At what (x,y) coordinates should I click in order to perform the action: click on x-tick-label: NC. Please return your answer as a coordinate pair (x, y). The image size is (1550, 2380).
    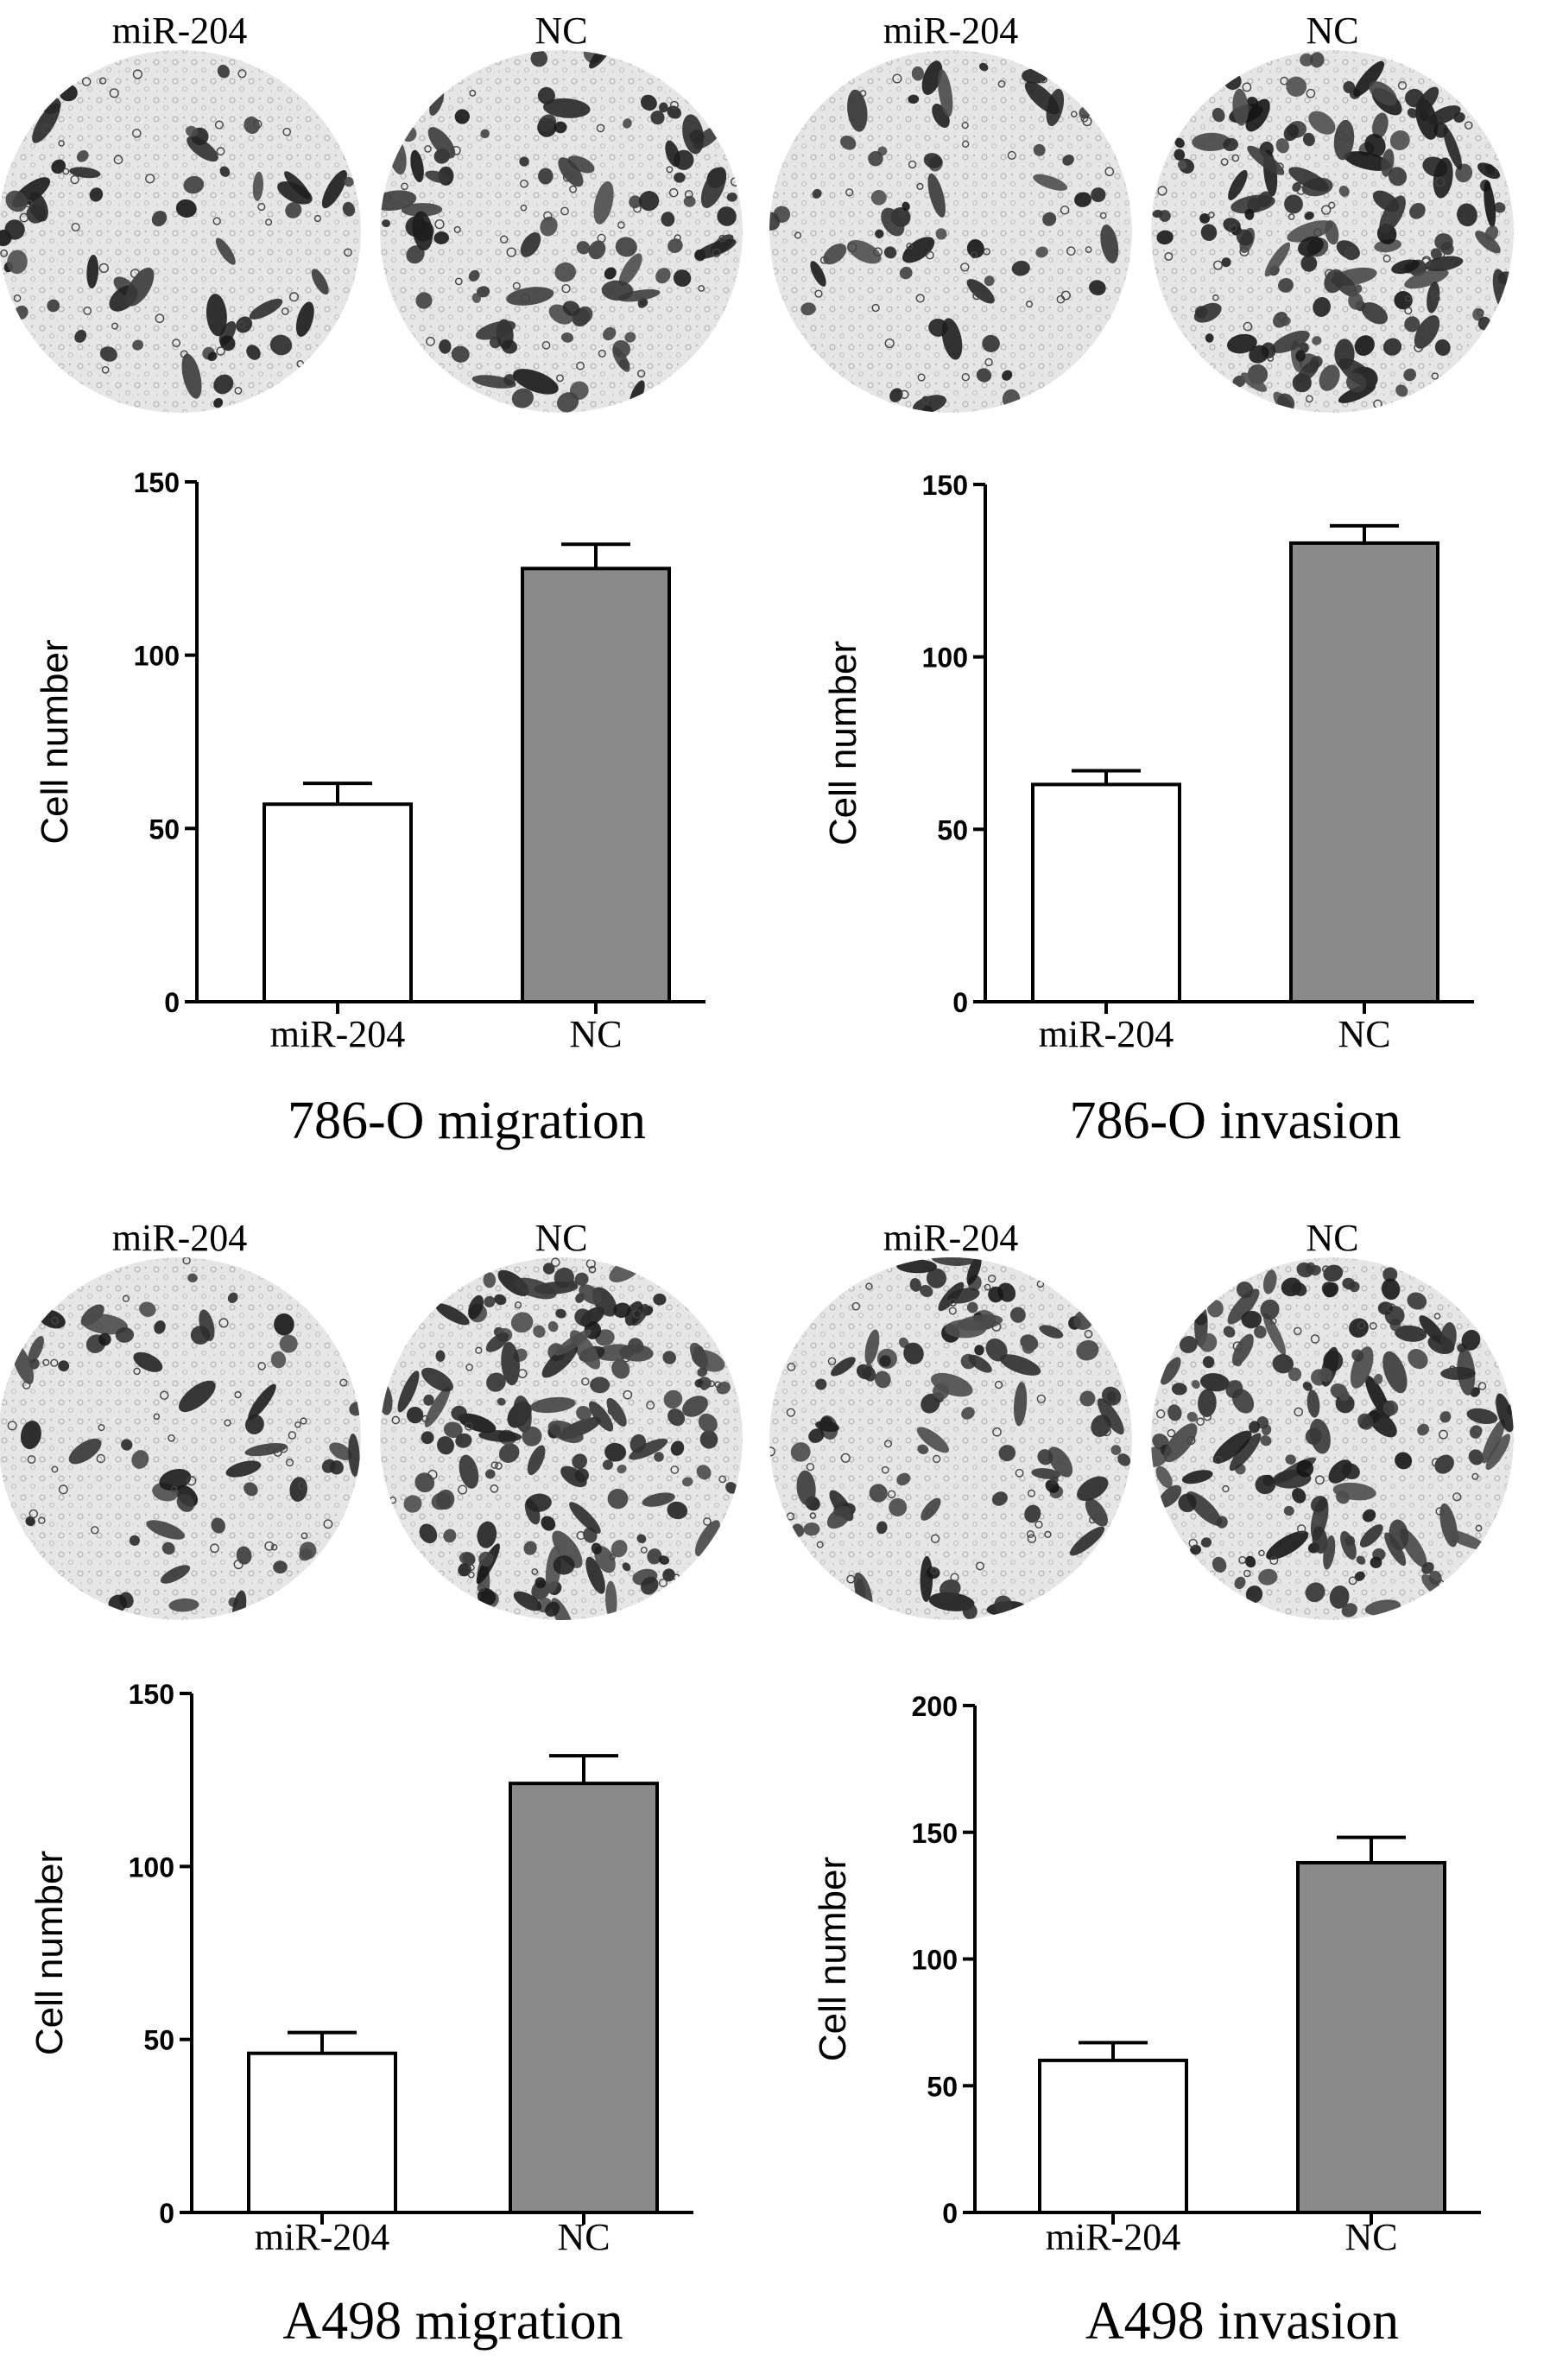
    Looking at the image, I should click on (595, 1034).